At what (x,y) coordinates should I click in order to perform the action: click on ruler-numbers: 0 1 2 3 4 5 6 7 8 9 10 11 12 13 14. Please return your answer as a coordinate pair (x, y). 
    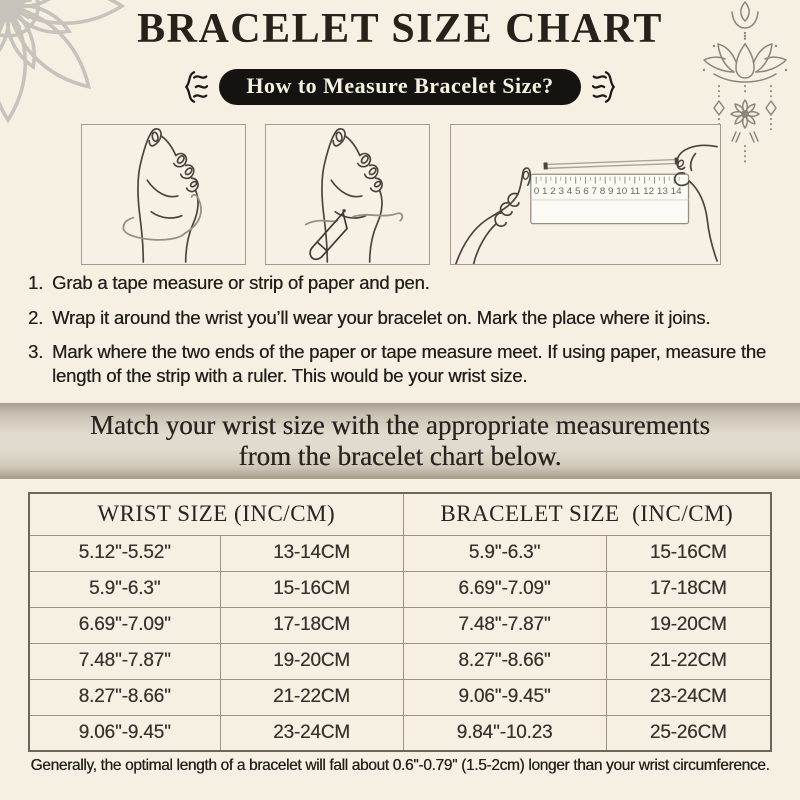
    Looking at the image, I should click on (608, 191).